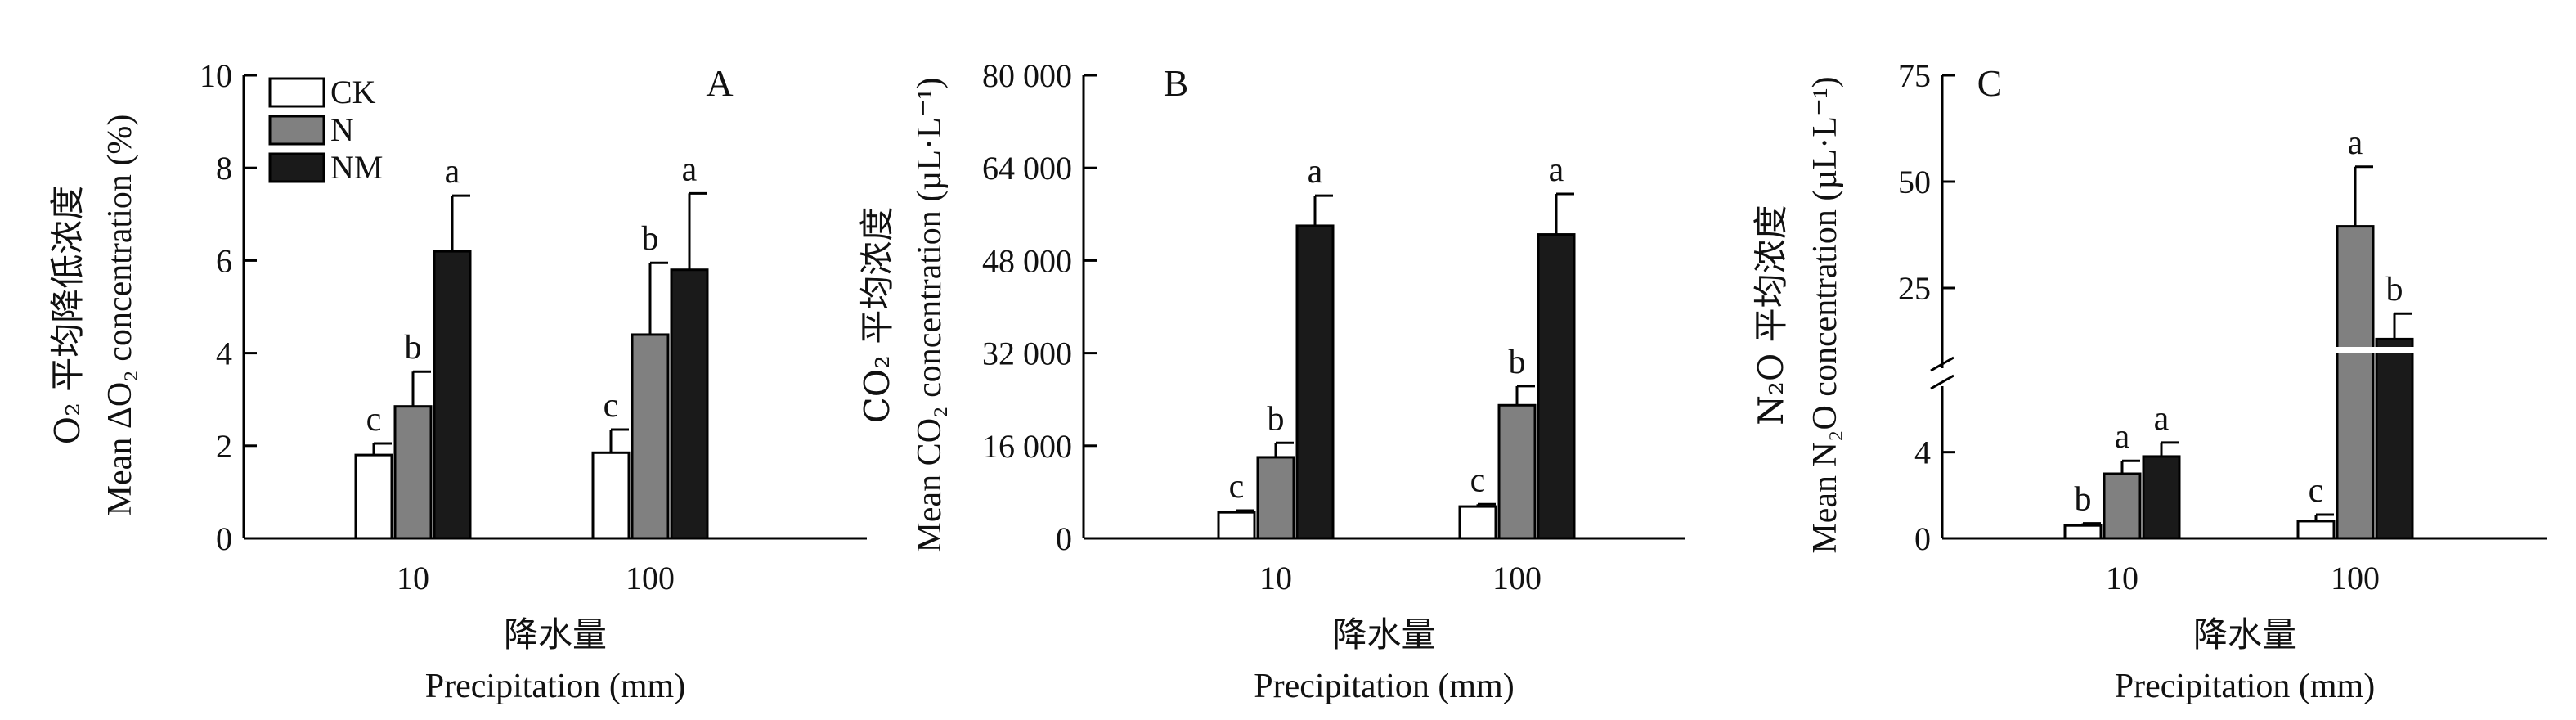 This screenshot has width=2576, height=720. I want to click on y-axis-title-cn: O₂ 平均降低浓度, so click(67, 316).